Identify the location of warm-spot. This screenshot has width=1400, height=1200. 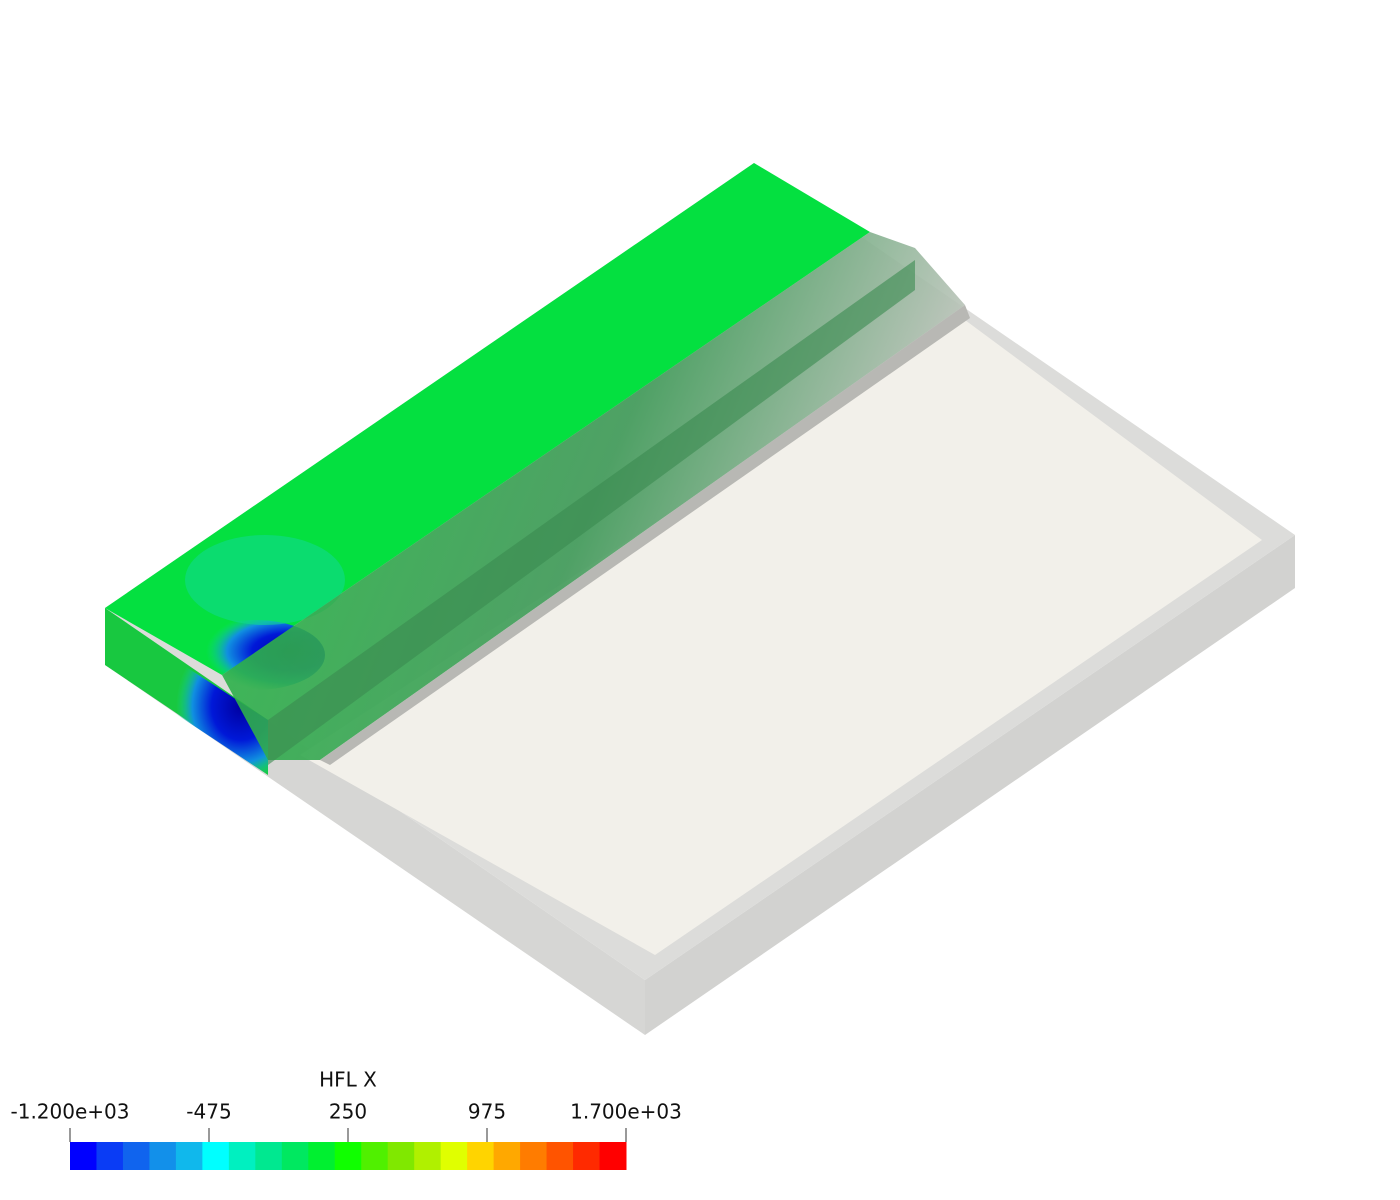
(265, 580).